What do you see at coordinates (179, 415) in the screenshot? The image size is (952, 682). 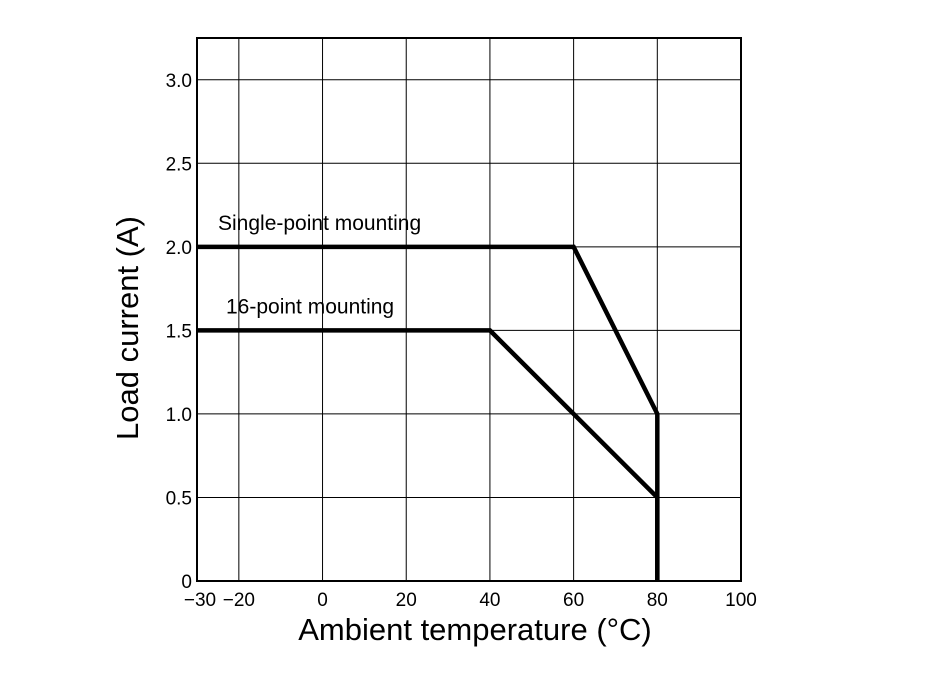 I see `y-tick-label: 1.0` at bounding box center [179, 415].